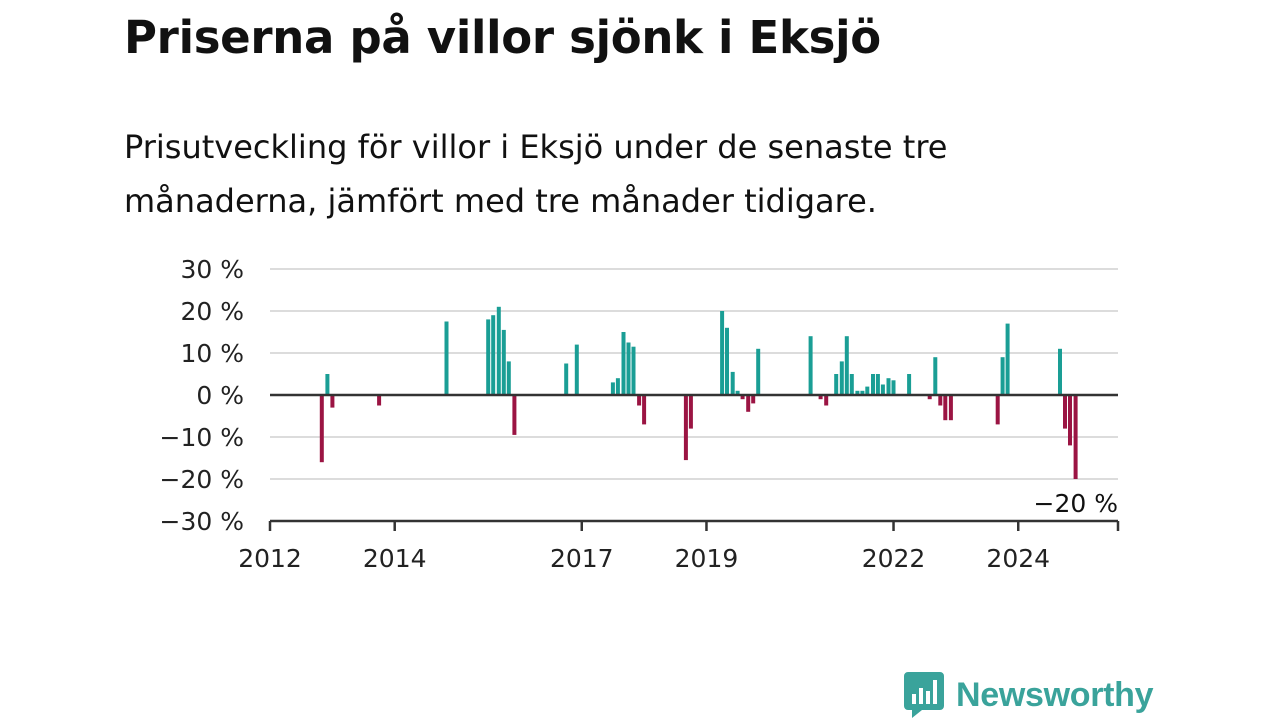 The width and height of the screenshot is (1280, 720). Describe the element at coordinates (220, 395) in the screenshot. I see `y-tick-label: 0 %` at that location.